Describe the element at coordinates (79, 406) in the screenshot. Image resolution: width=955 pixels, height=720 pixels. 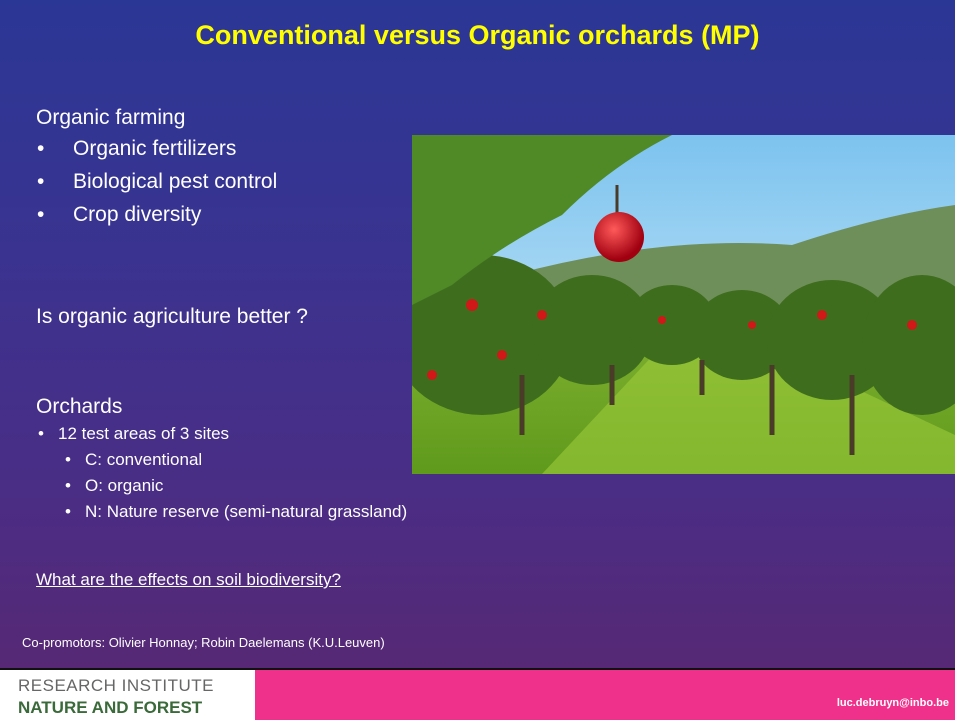
I see `heading: Orchards` at that location.